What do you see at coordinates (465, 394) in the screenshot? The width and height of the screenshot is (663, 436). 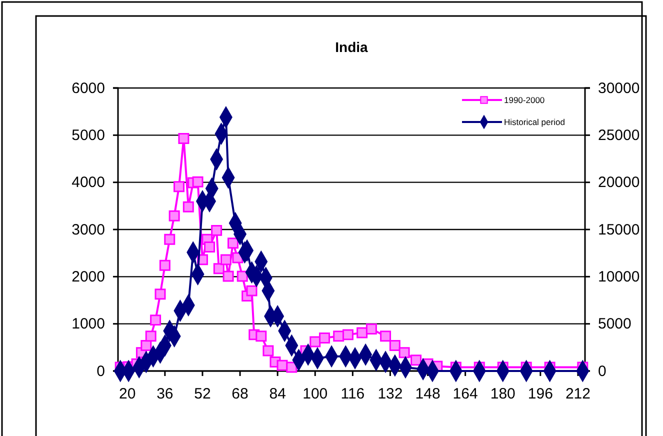 I see `x-tick-label: 164` at bounding box center [465, 394].